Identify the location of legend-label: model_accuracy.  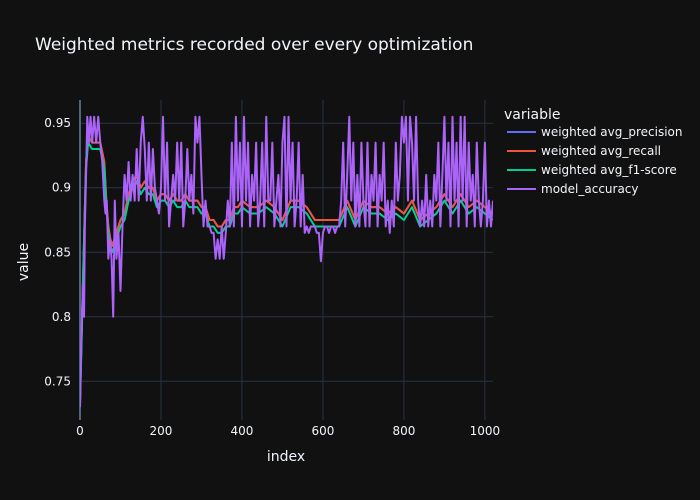
(590, 189).